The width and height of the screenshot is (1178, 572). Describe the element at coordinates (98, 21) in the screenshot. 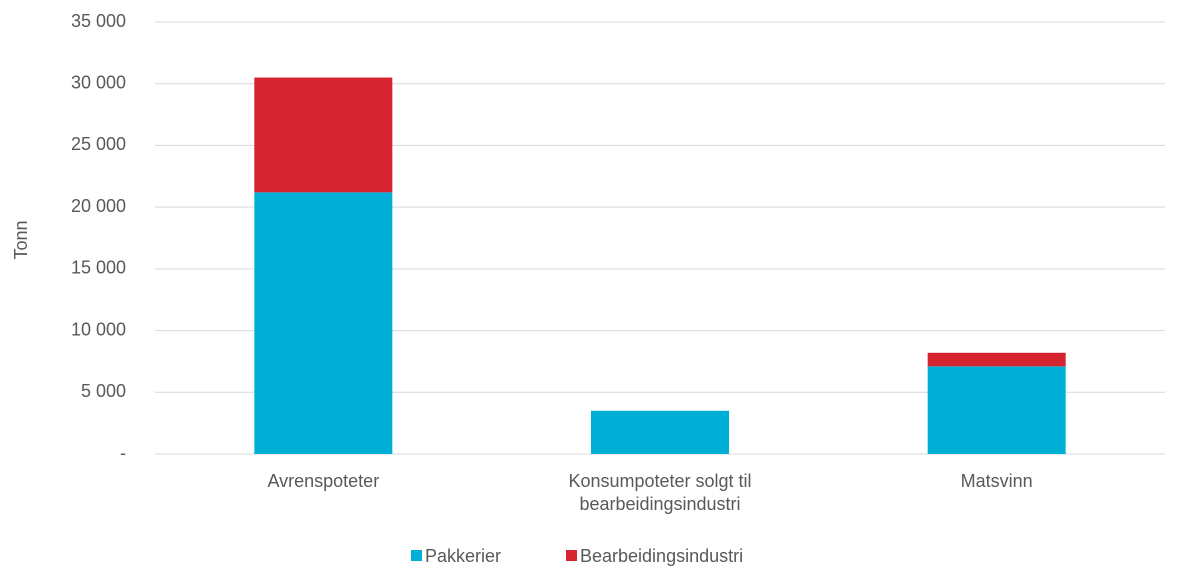

I see `y-tick-label: 35 000` at that location.